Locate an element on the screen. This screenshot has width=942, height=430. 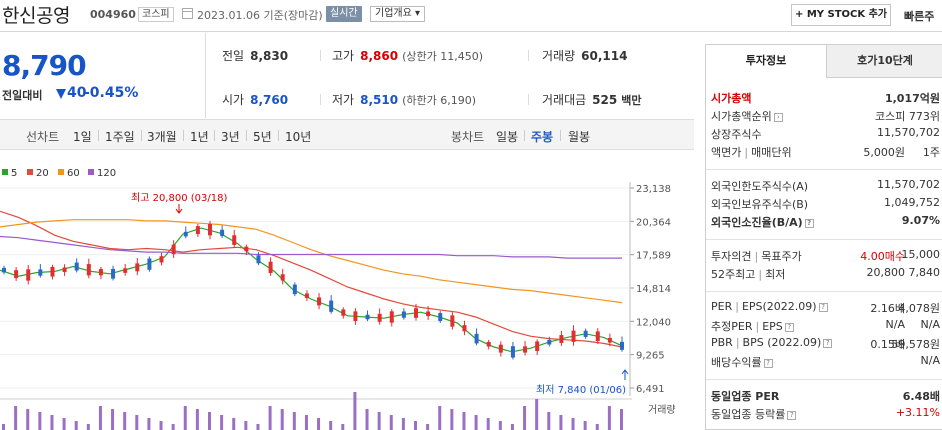
down-arrow-icon is located at coordinates (61, 94).